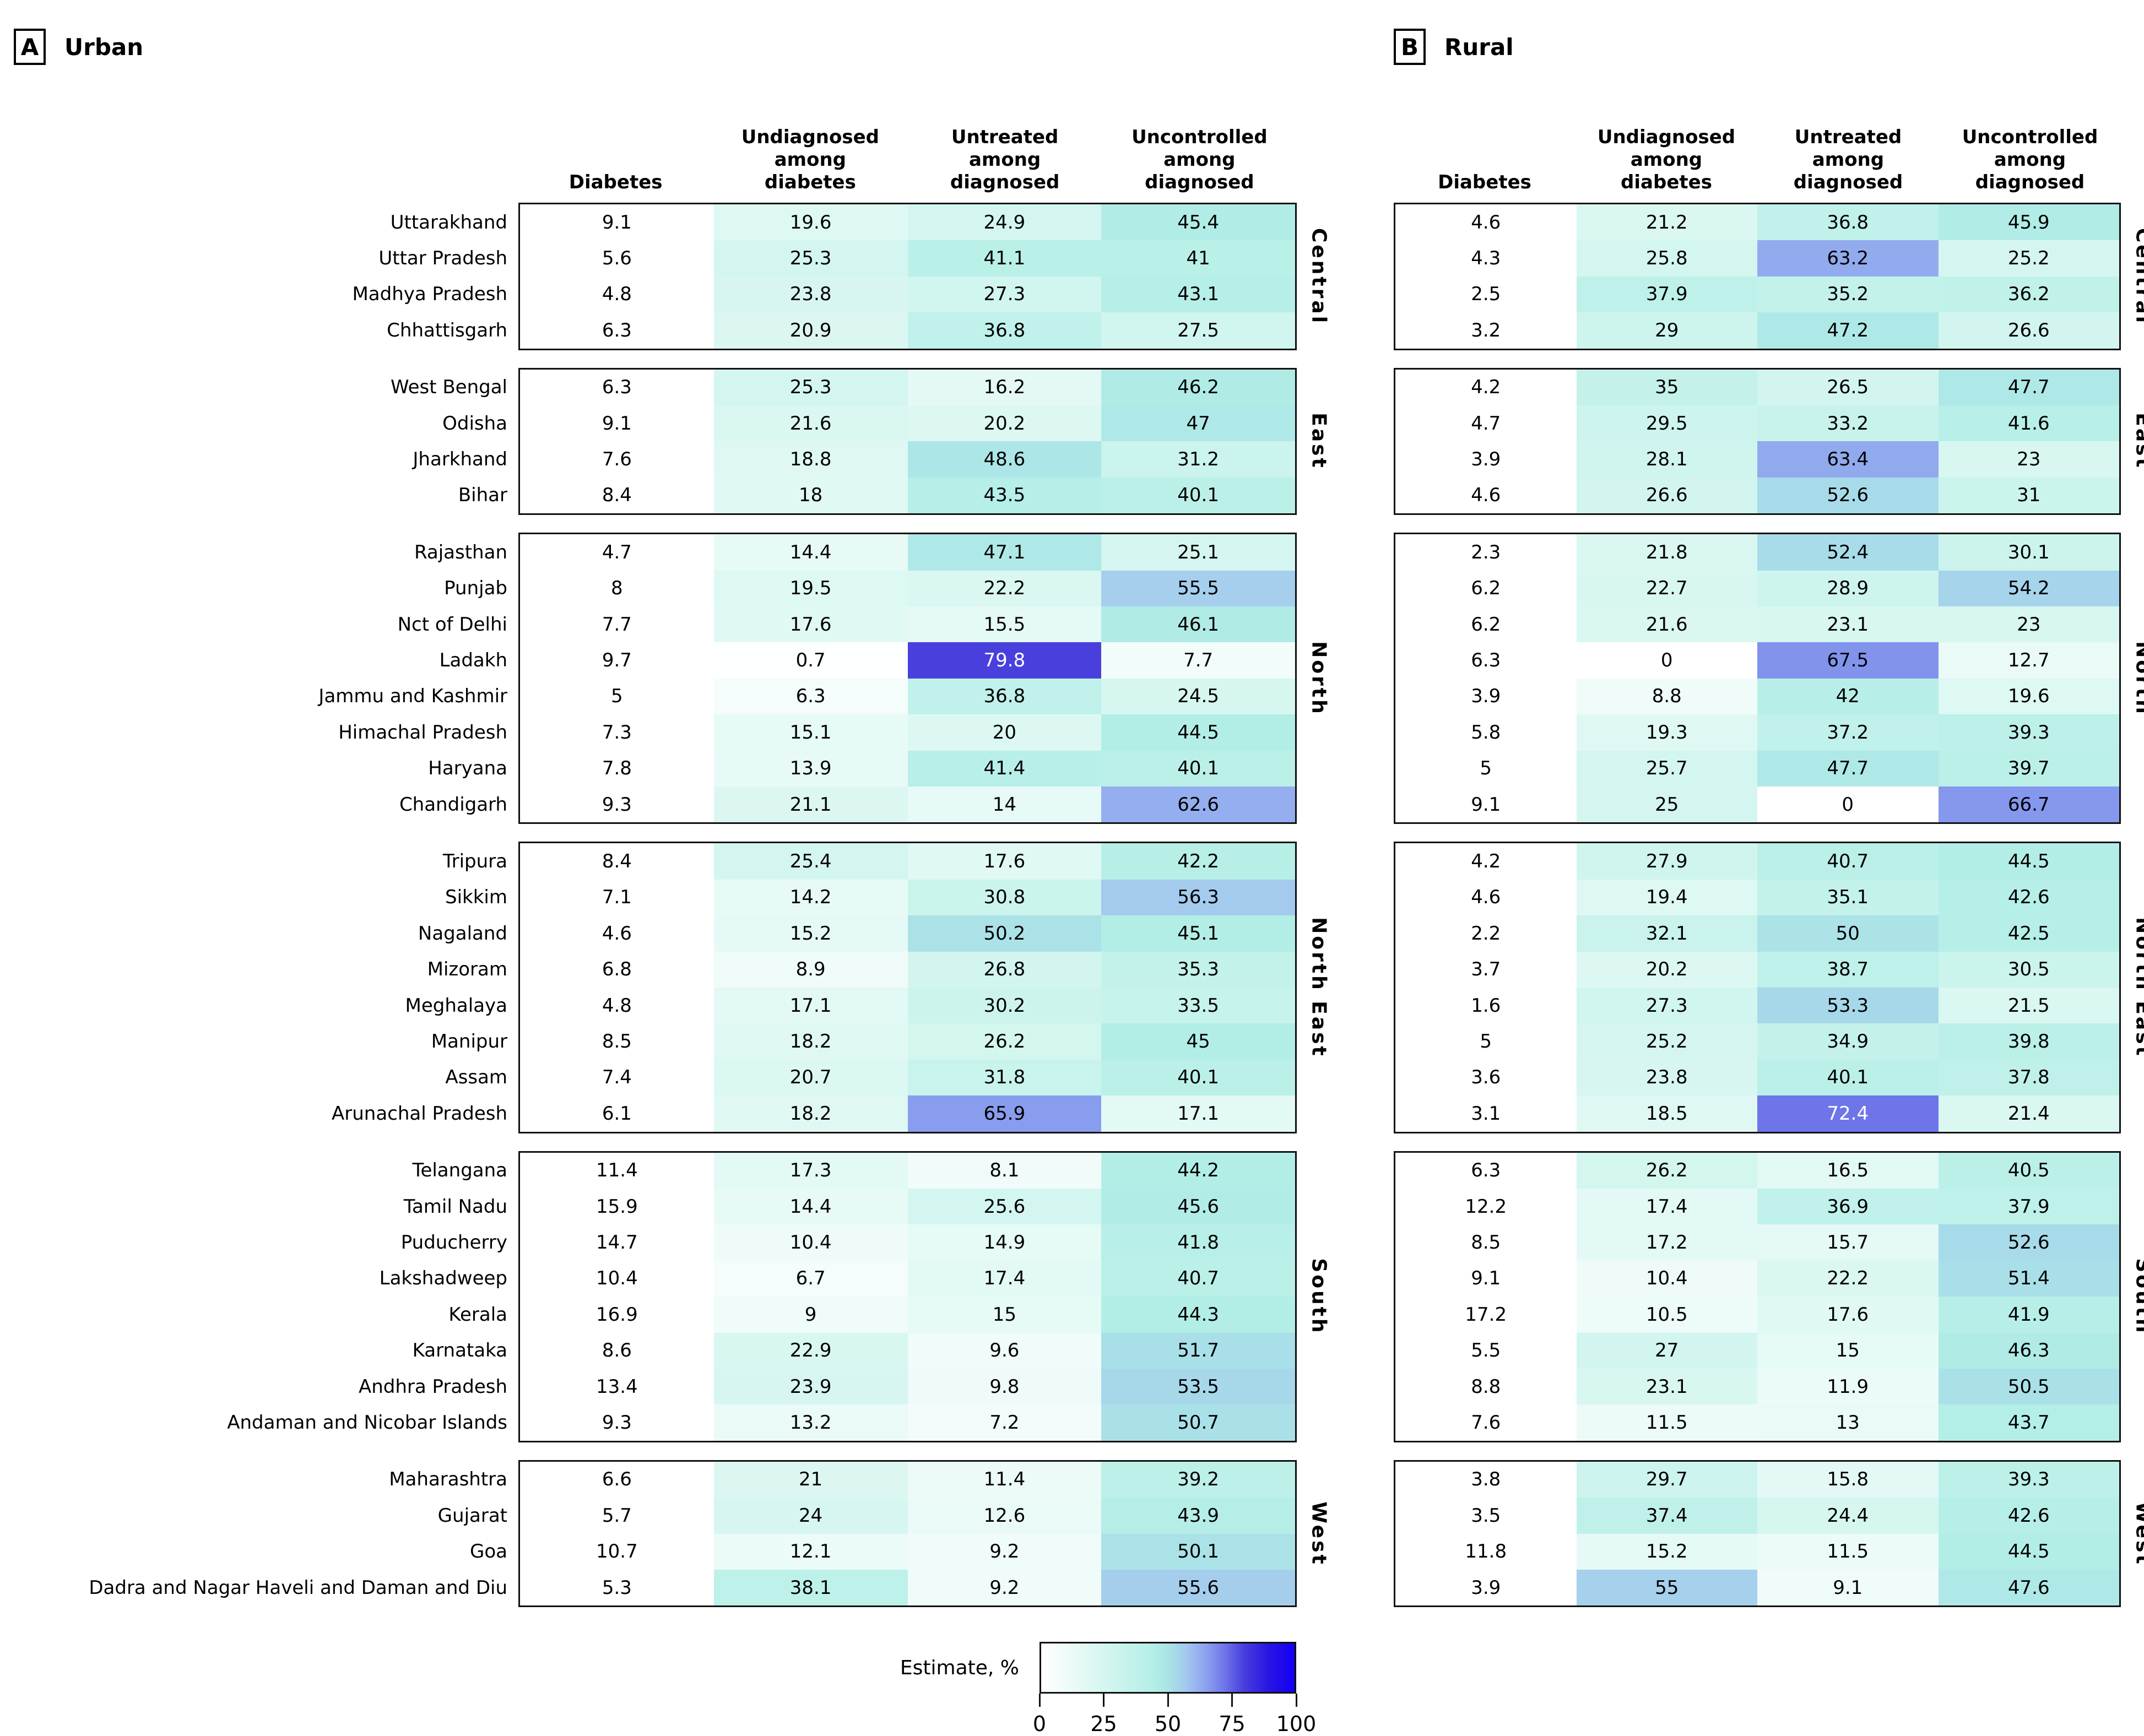 This screenshot has width=2144, height=1736. I want to click on heatmap-cell: 21.5, so click(2030, 1005).